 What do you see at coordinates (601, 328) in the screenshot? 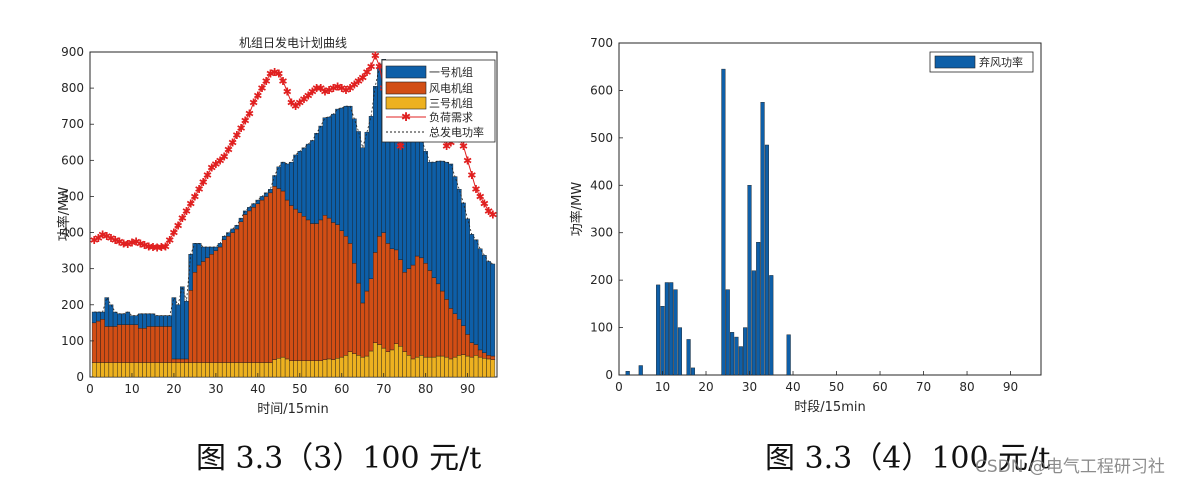
I see `y-tick-label-right: 100` at bounding box center [601, 328].